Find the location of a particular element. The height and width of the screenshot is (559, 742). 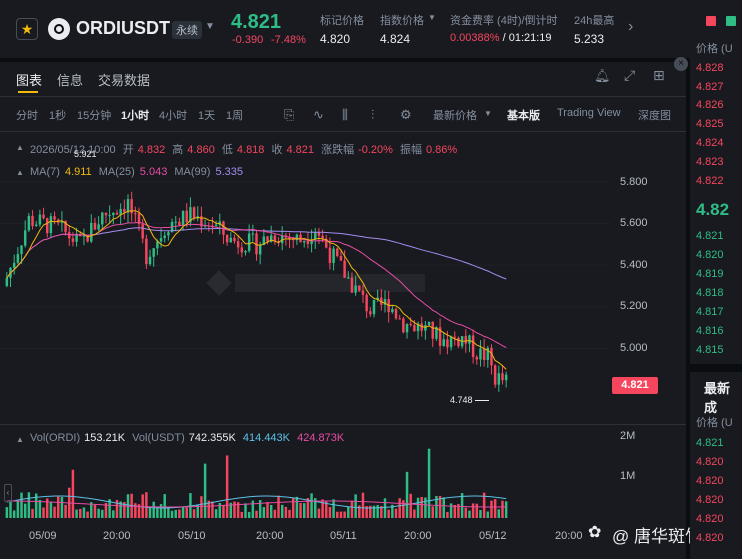

tab-chart-underline is located at coordinates (28, 92).